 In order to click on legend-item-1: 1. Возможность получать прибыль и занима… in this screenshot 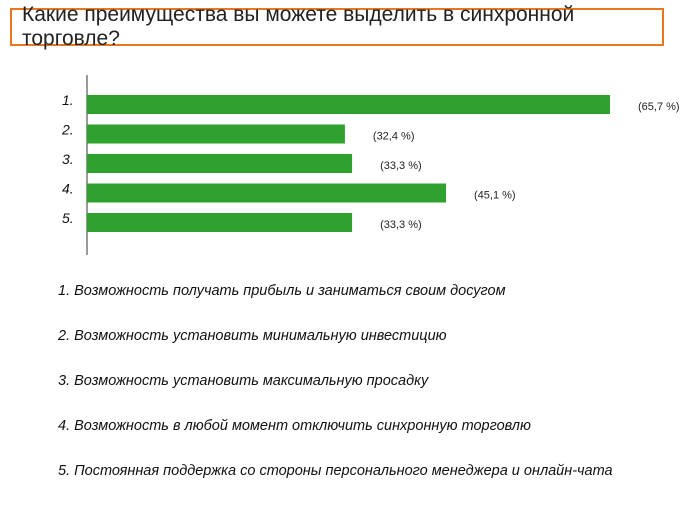, I will do `click(282, 291)`.